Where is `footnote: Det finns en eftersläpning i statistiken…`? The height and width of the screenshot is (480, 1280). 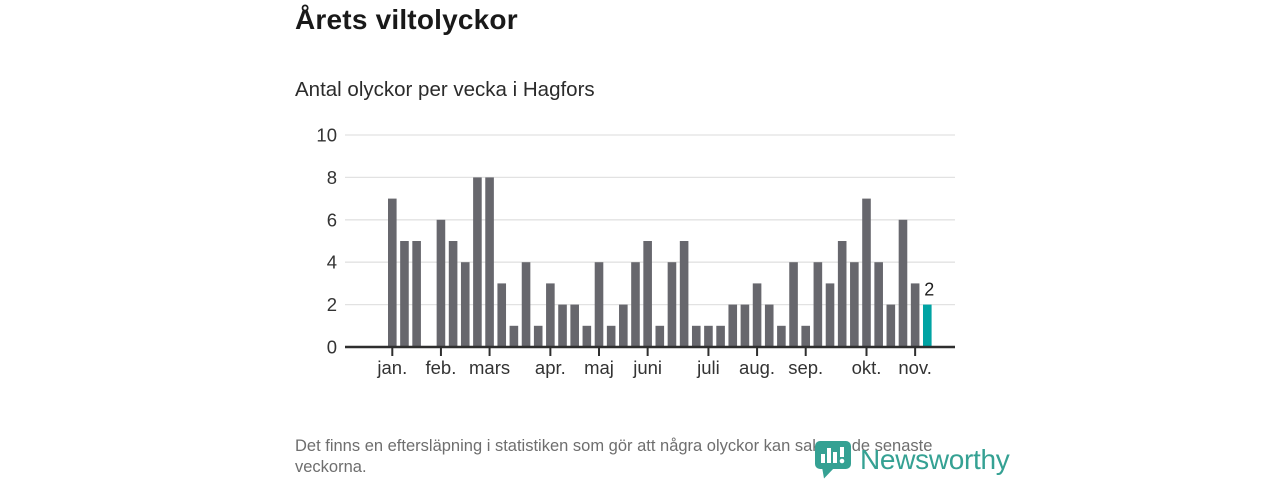
footnote: Det finns en eftersläpning i statistiken… is located at coordinates (614, 457).